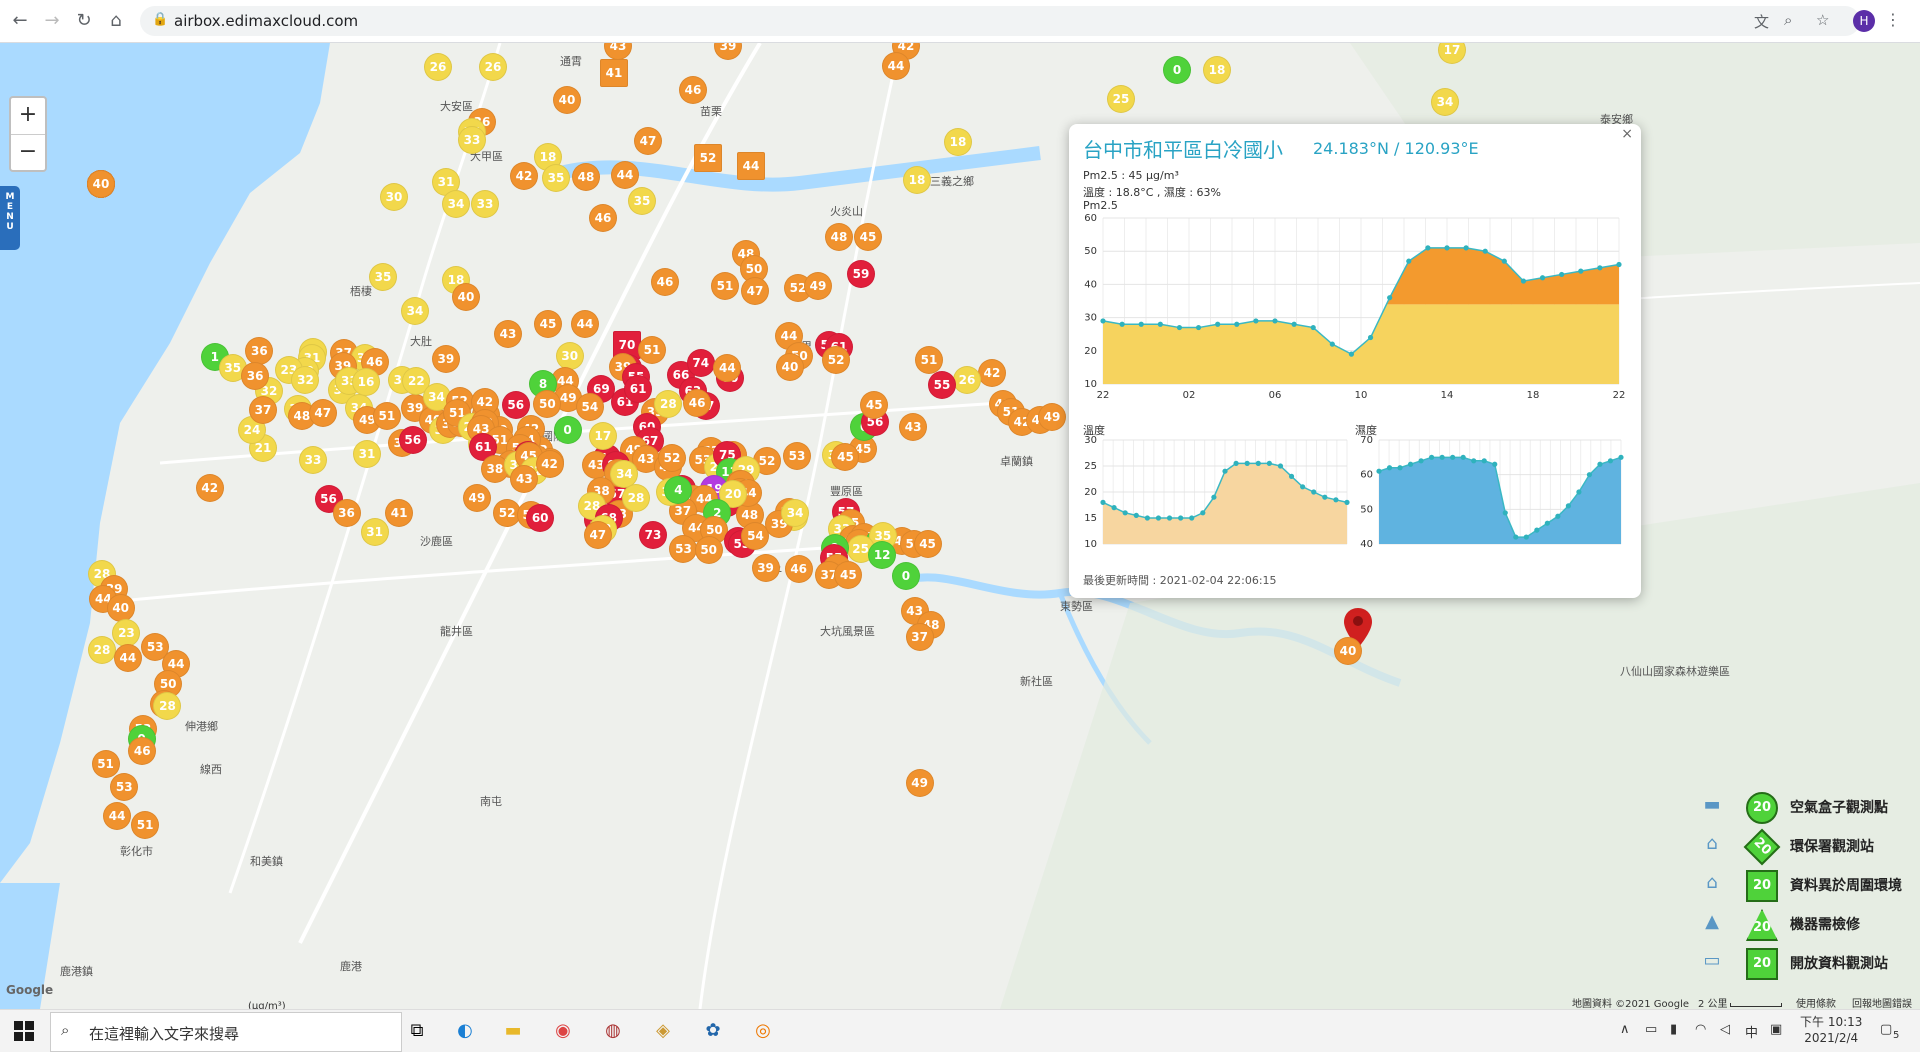 The width and height of the screenshot is (1920, 1052). Describe the element at coordinates (1788, 20) in the screenshot. I see `zoom-icon: ⌕` at that location.